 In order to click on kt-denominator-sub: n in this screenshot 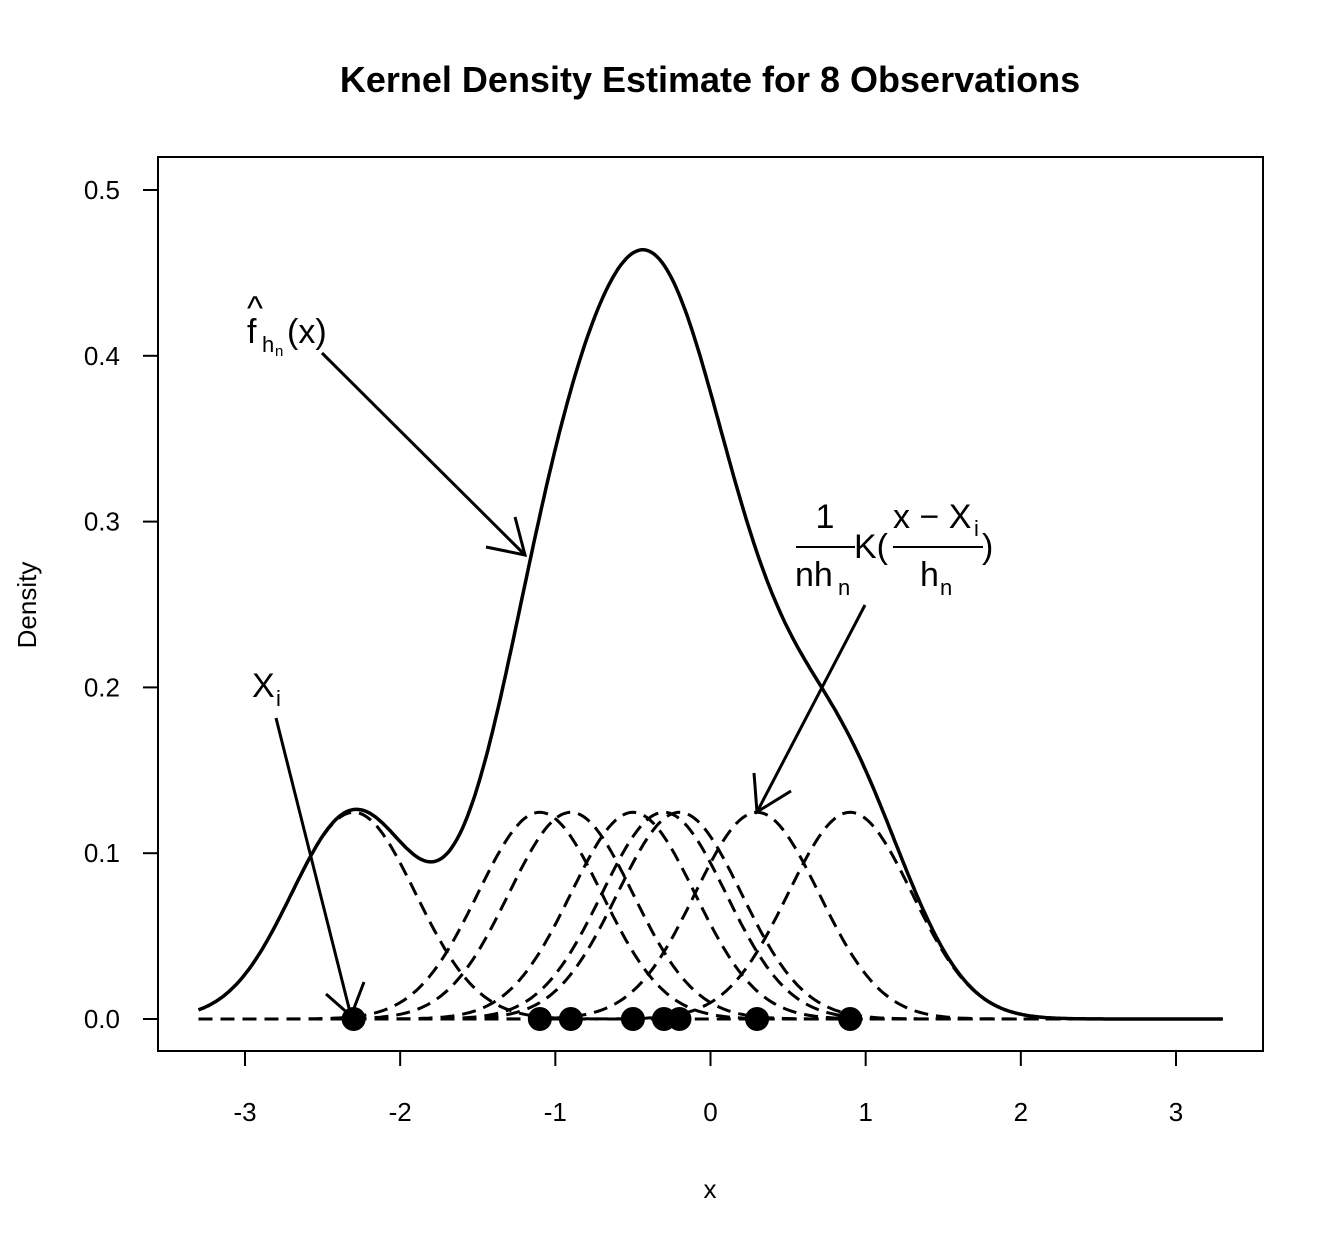, I will do `click(844, 587)`.